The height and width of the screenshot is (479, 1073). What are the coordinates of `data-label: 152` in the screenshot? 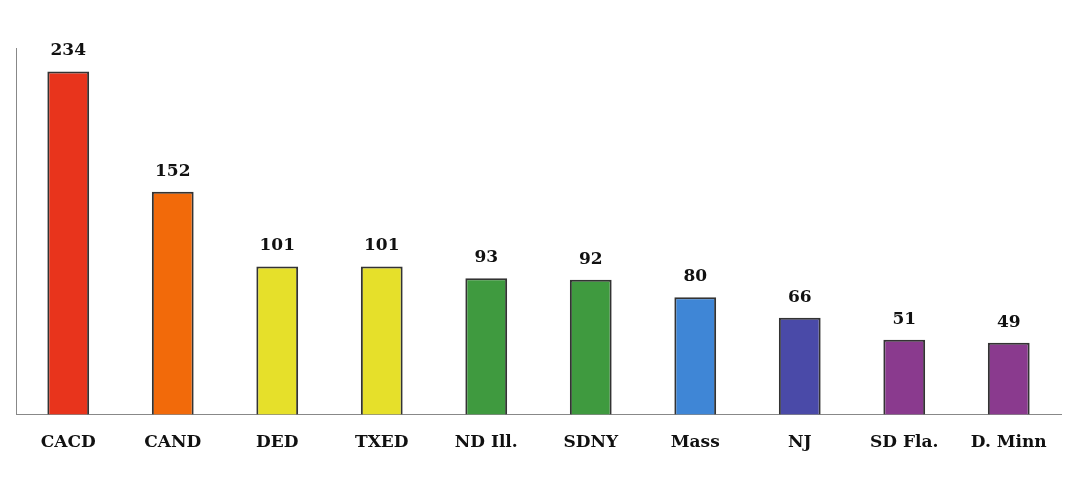 It's located at (173, 169).